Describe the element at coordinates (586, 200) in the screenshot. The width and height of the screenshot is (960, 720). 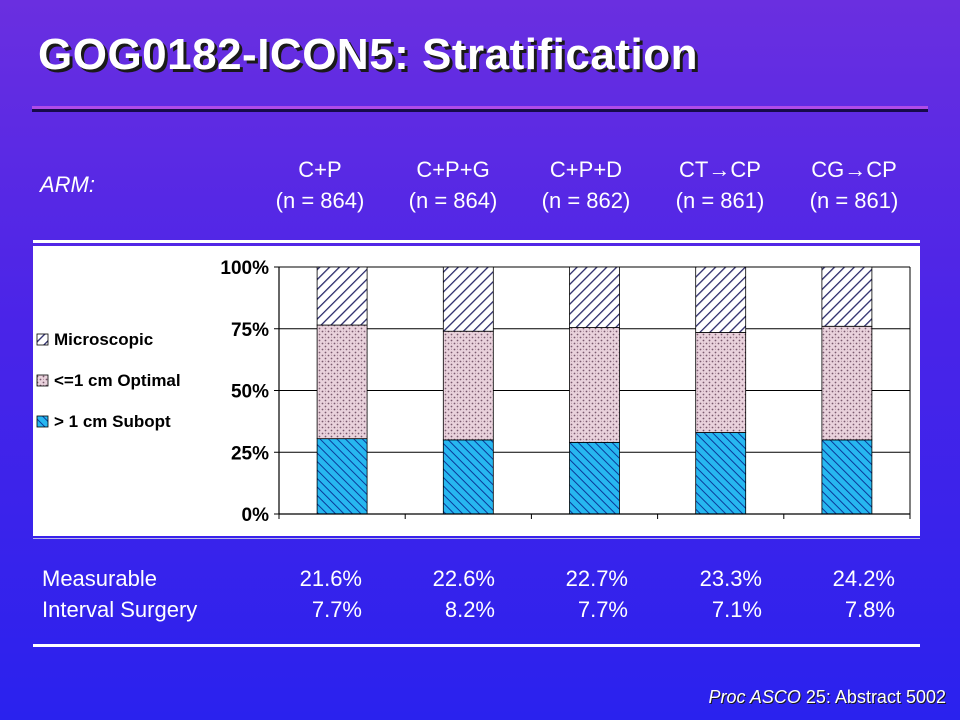
I see `arm-count: (n = 862)` at that location.